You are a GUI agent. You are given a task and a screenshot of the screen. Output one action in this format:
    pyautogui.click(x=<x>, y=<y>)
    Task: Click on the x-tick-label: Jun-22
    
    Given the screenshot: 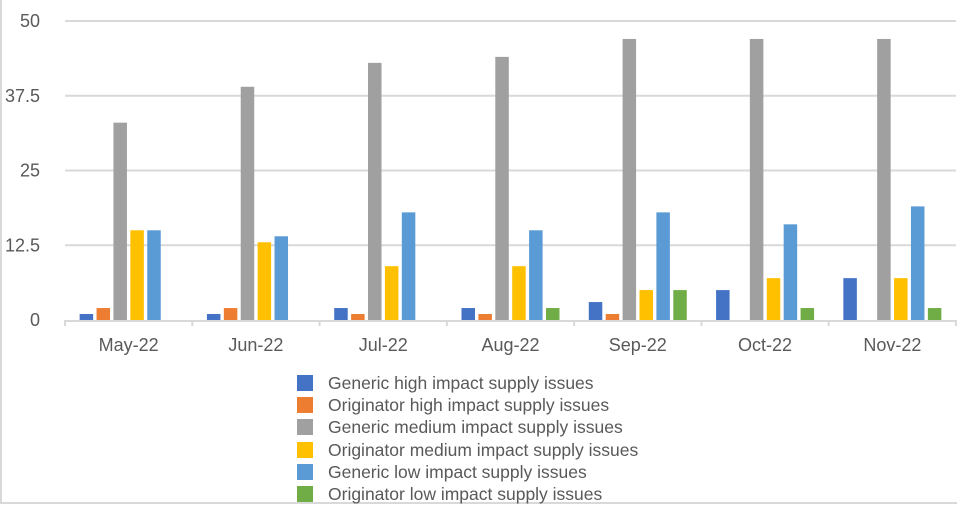 What is the action you would take?
    pyautogui.click(x=255, y=345)
    